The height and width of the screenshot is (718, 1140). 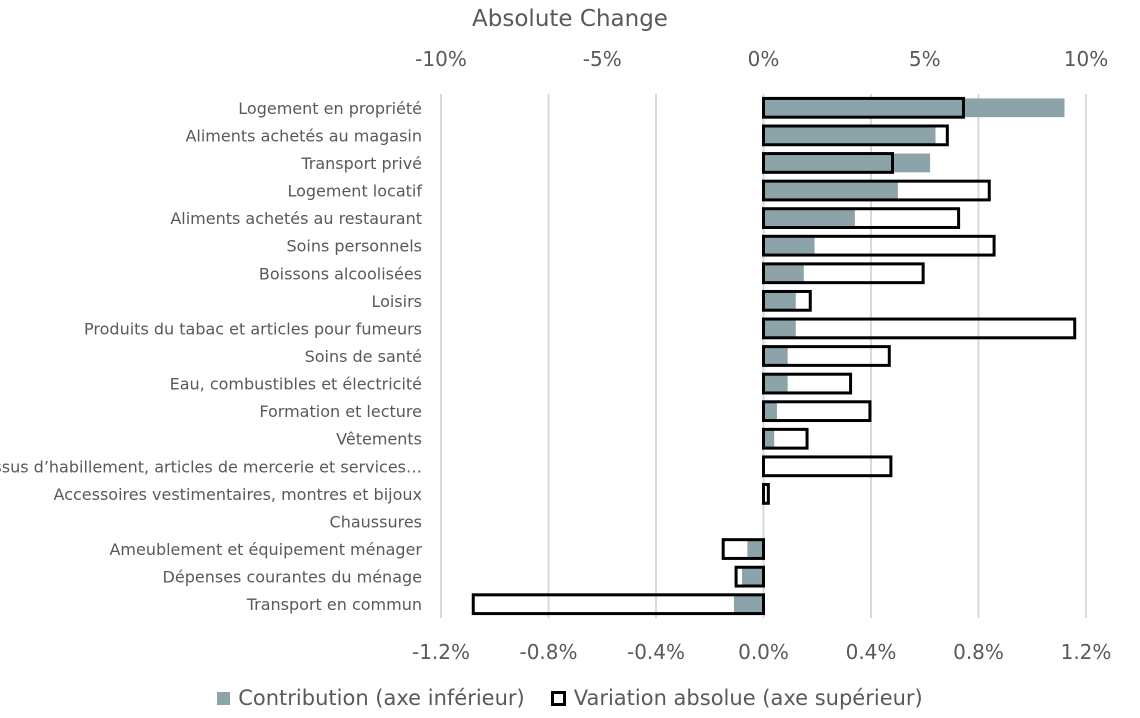 What do you see at coordinates (340, 273) in the screenshot?
I see `category-label: Boissons alcoolisées` at bounding box center [340, 273].